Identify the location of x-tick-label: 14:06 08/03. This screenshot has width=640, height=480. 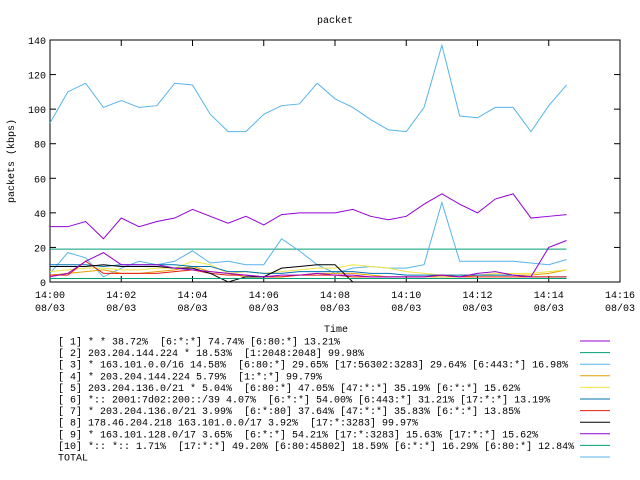
(263, 303).